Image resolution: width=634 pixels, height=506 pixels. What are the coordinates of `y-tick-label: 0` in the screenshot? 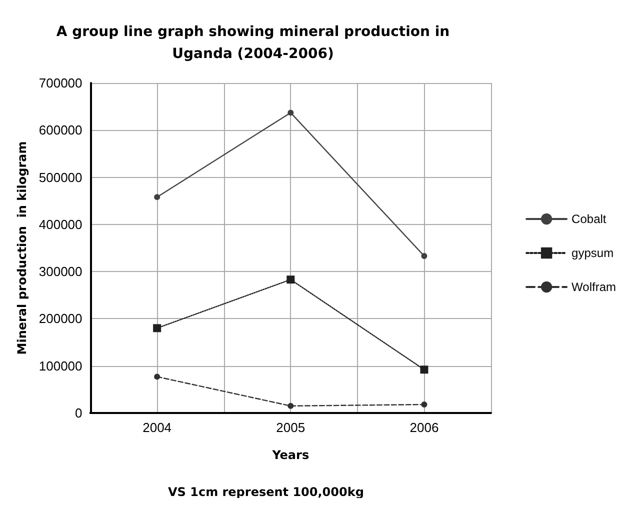 It's located at (78, 413).